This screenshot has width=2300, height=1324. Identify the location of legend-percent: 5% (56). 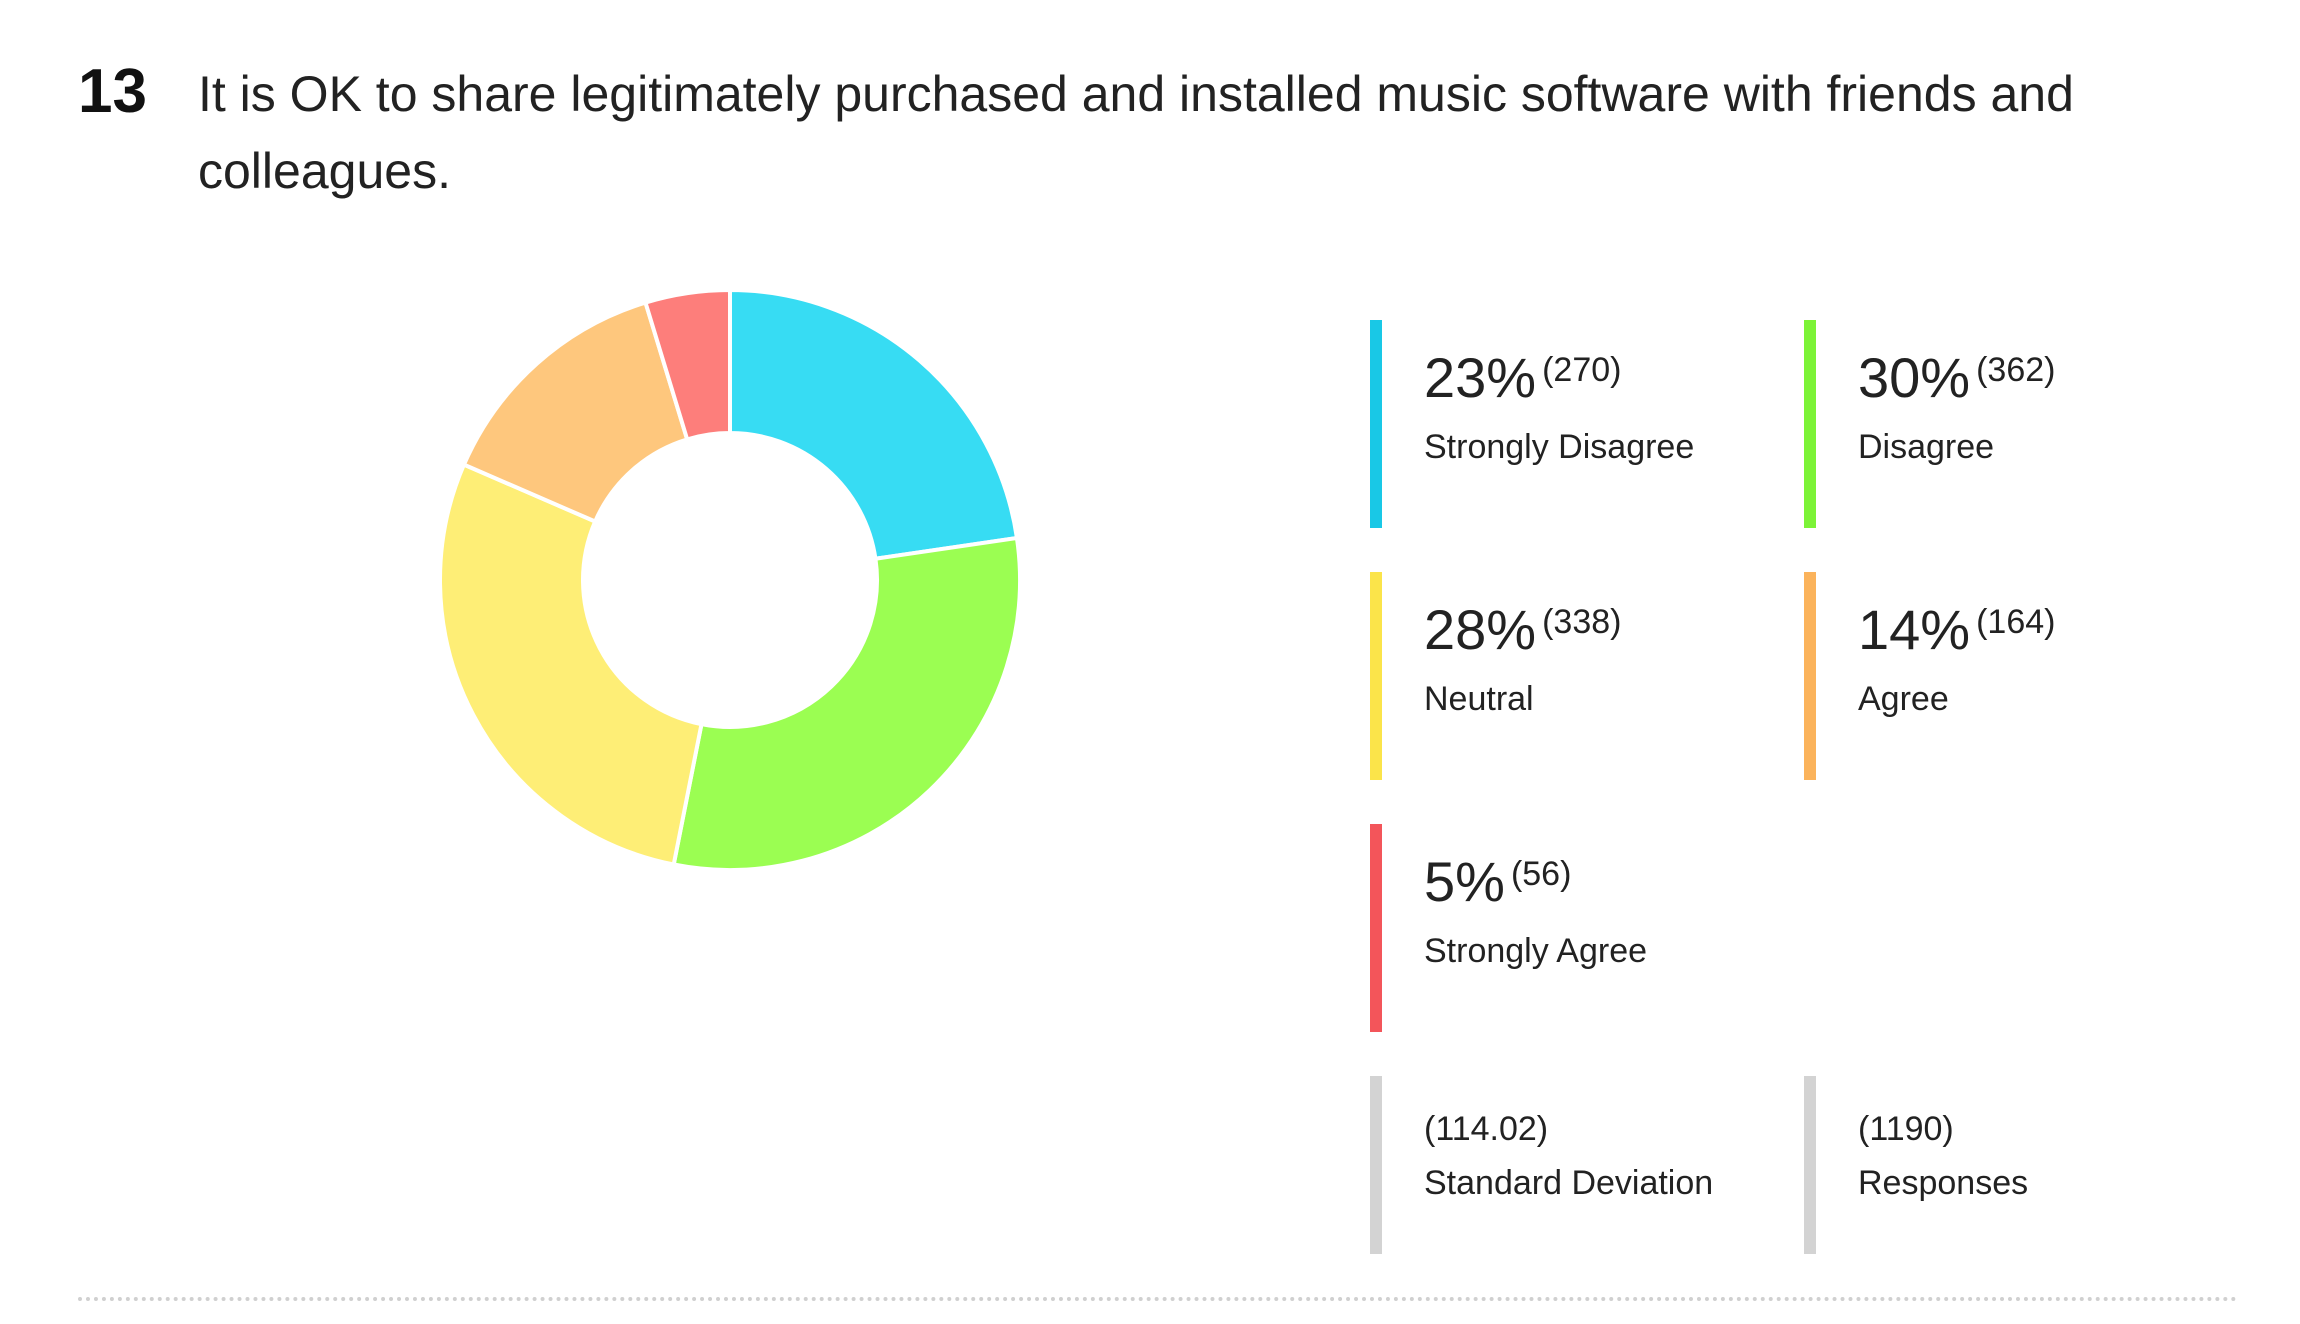
(1497, 882).